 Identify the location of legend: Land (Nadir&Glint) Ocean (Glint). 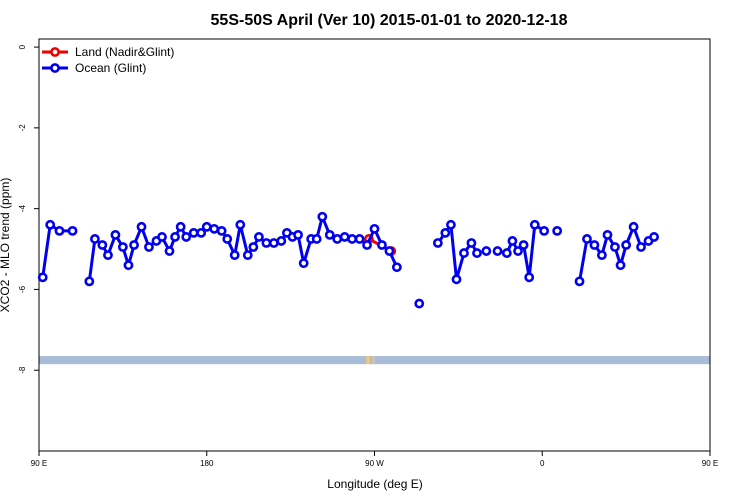
(108, 60).